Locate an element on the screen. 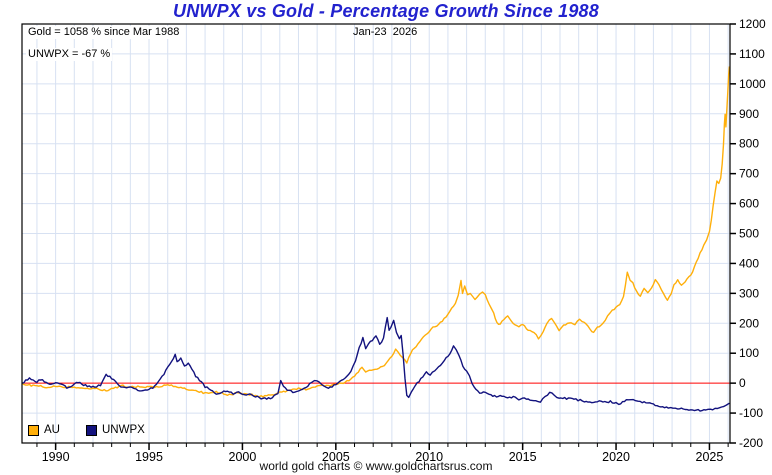 Image resolution: width=772 pixels, height=475 pixels. svg-text: 0 is located at coordinates (742, 383).